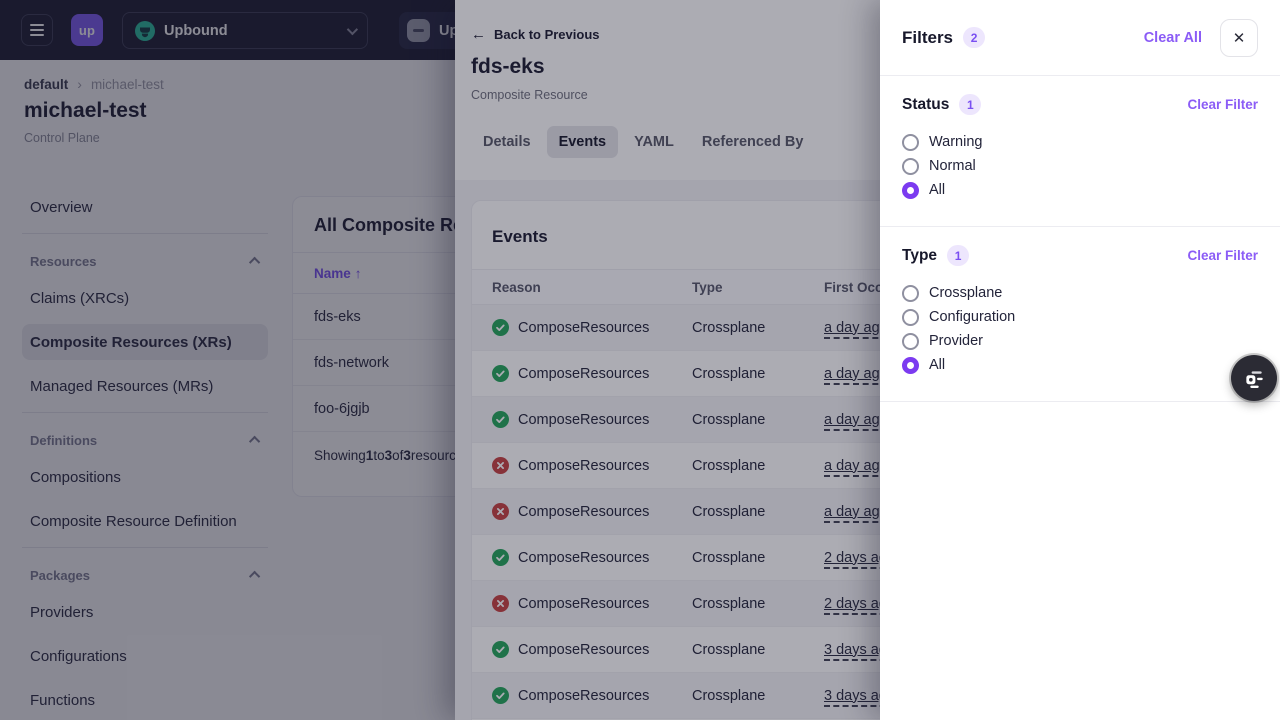 Image resolution: width=1280 pixels, height=720 pixels. What do you see at coordinates (1080, 341) in the screenshot?
I see `filter-option-provider: Provider` at bounding box center [1080, 341].